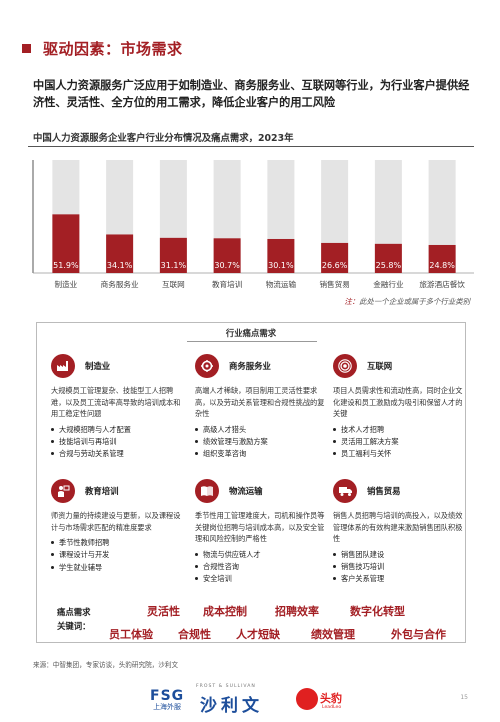 The image size is (500, 722). Describe the element at coordinates (207, 491) in the screenshot. I see `book-icon` at that location.